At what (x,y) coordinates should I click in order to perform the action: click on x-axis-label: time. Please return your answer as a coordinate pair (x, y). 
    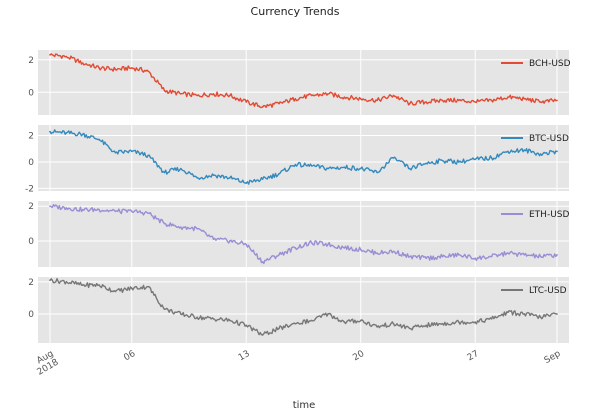
    Looking at the image, I should click on (304, 405).